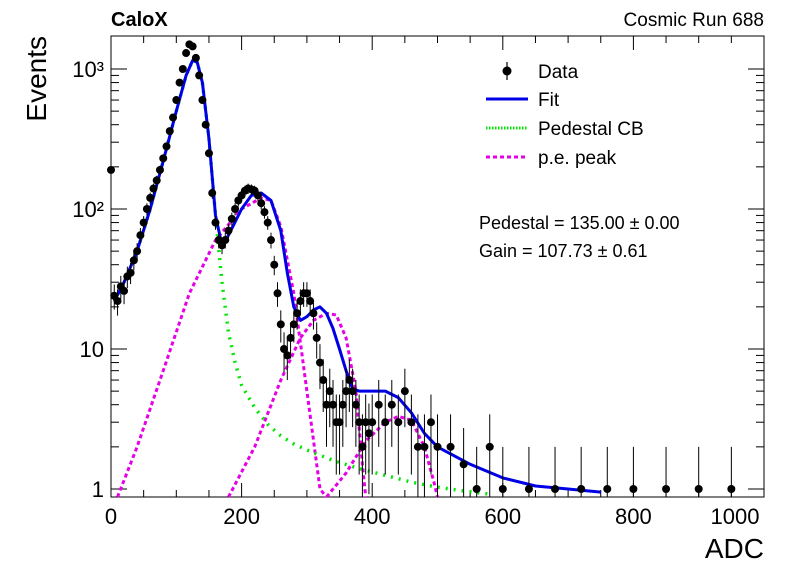 The height and width of the screenshot is (572, 796). Describe the element at coordinates (88, 279) in the screenshot. I see `y-tick-labels: 1 10 10² 10³` at that location.